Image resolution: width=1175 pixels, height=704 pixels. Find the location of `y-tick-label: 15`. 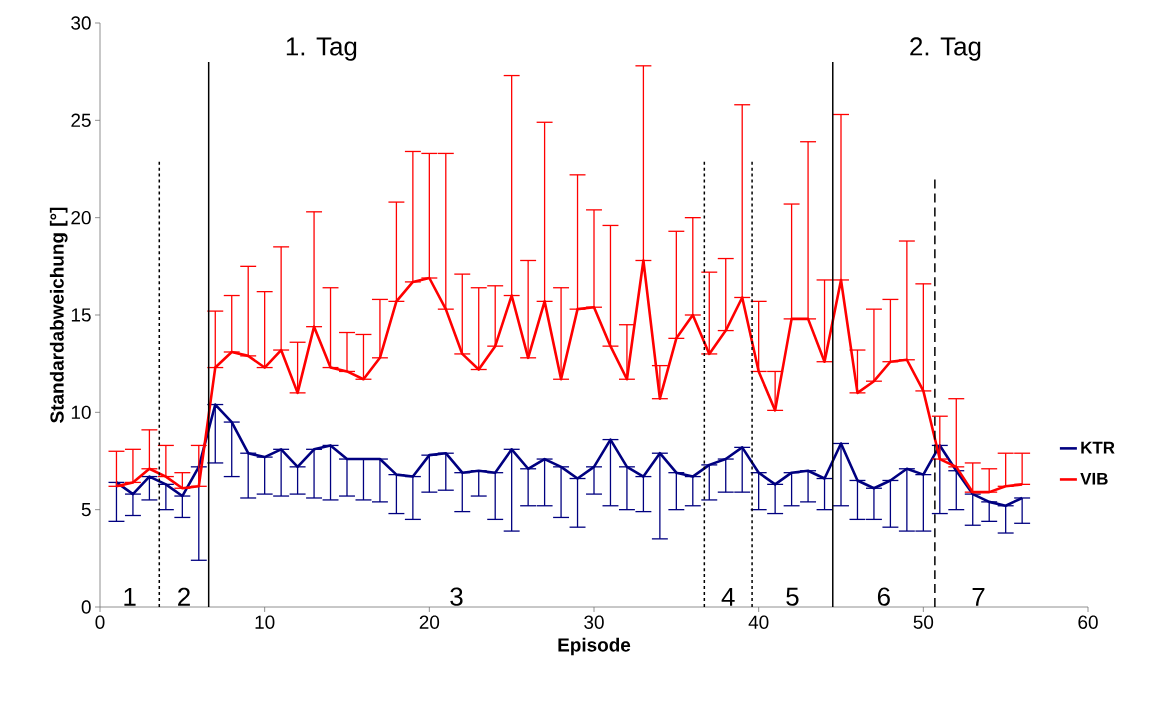

y-tick-label: 15 is located at coordinates (81, 315).